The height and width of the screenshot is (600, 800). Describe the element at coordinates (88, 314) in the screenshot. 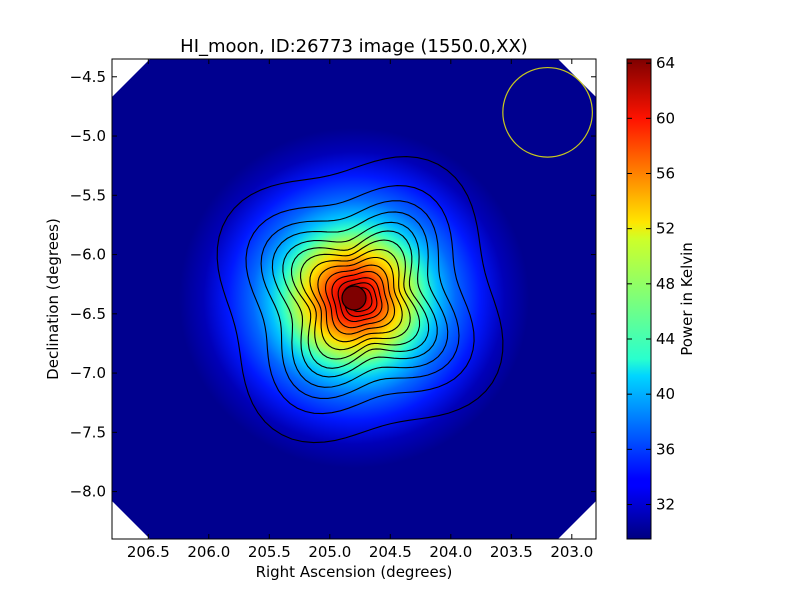

I see `y-tick-label: −6.5` at that location.